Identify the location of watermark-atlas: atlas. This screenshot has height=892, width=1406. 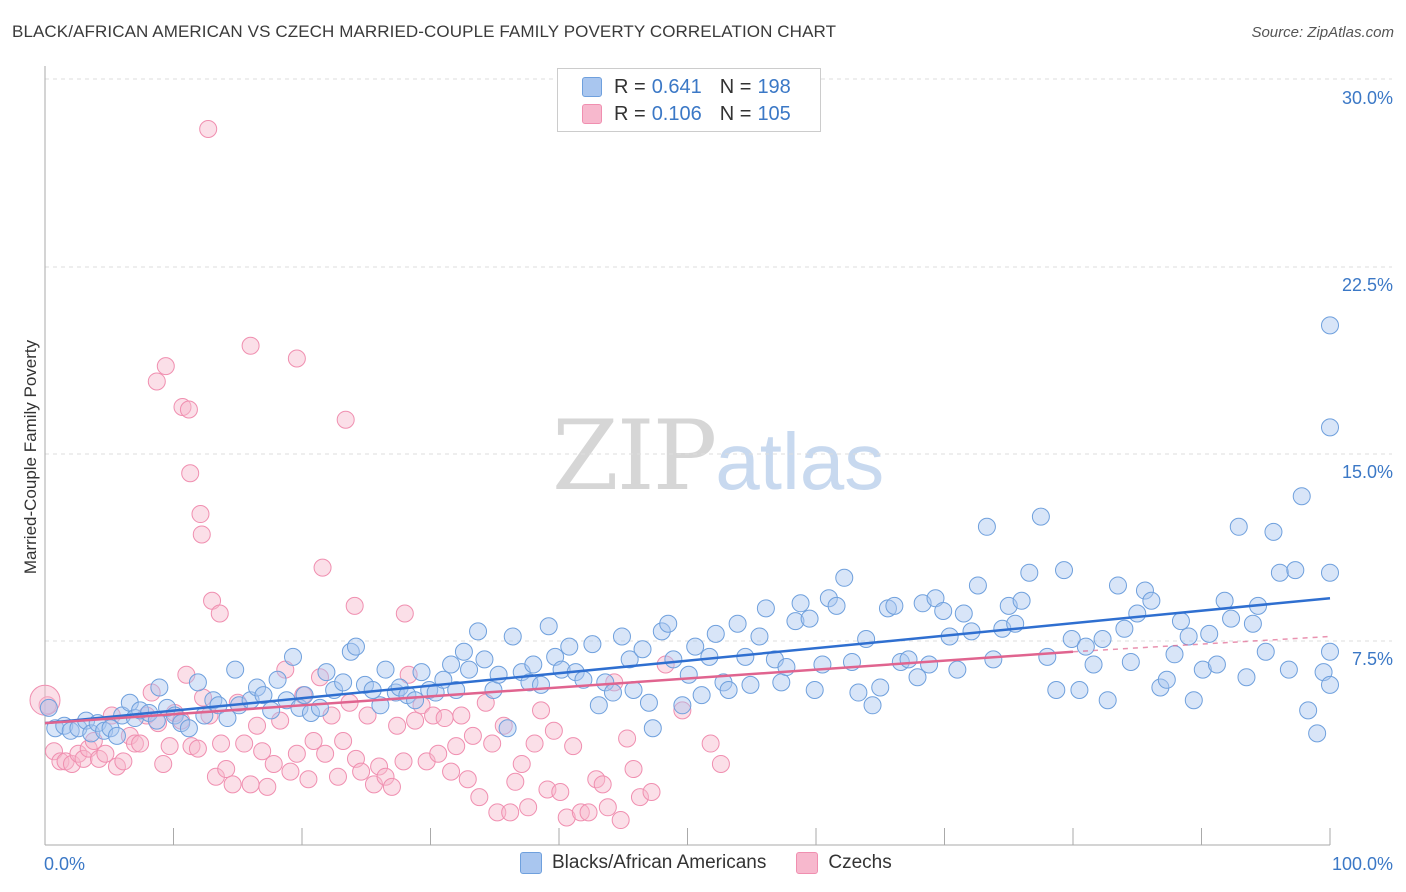
(800, 461).